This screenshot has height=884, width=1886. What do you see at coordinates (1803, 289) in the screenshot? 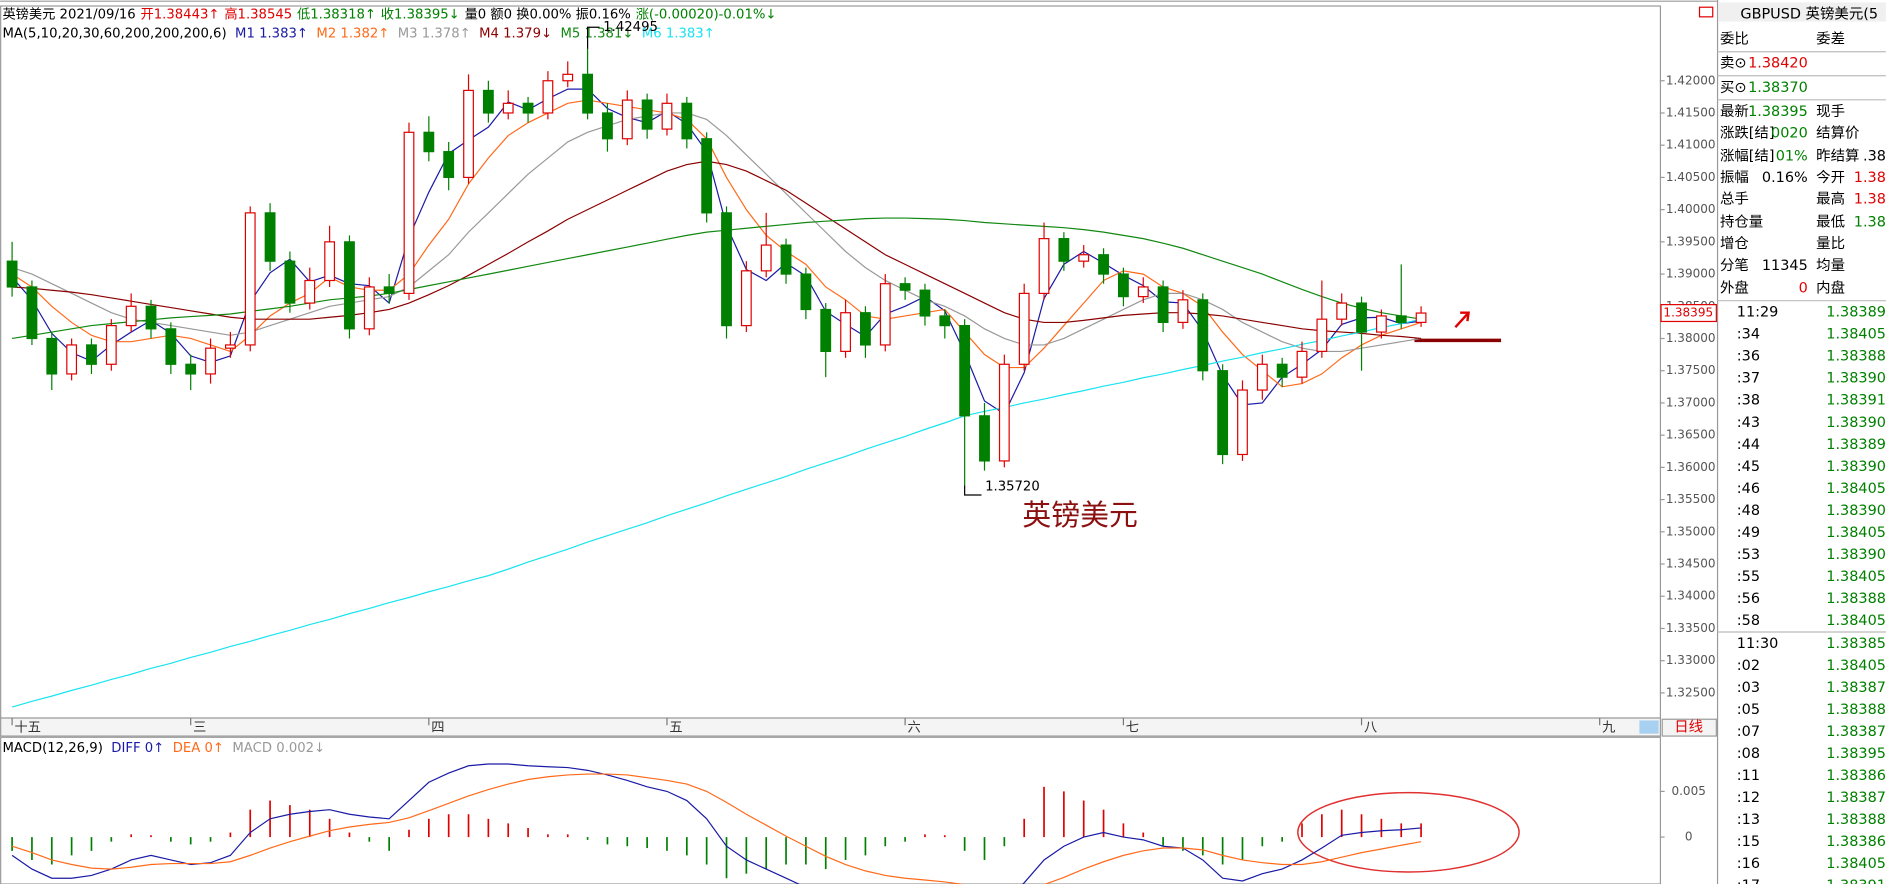
I see `panel-value: 0` at bounding box center [1803, 289].